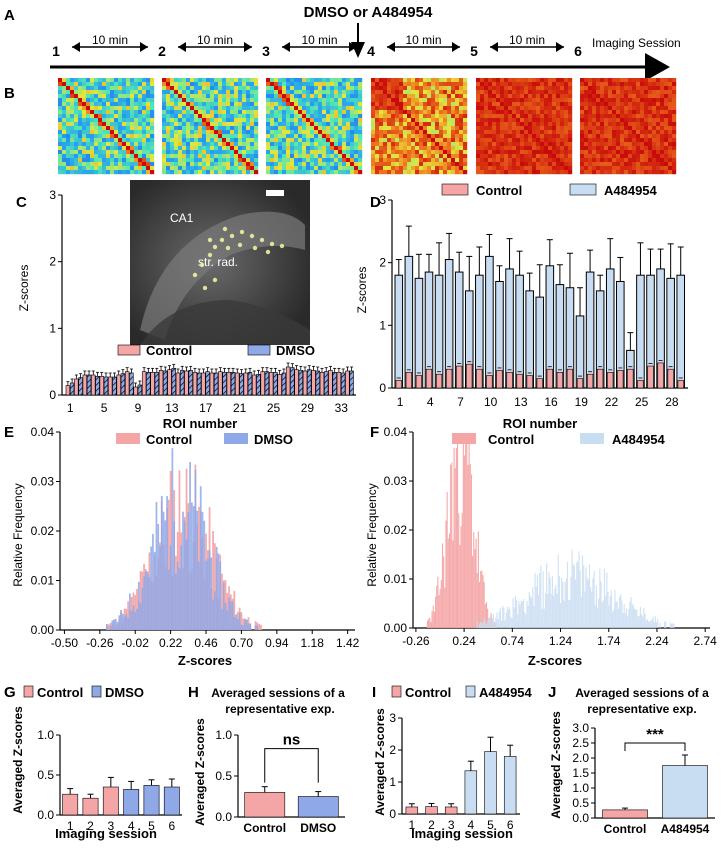 Image resolution: width=727 pixels, height=850 pixels. Describe the element at coordinates (380, 762) in the screenshot. I see `i-ylabel: Averaged Z-scores` at that location.